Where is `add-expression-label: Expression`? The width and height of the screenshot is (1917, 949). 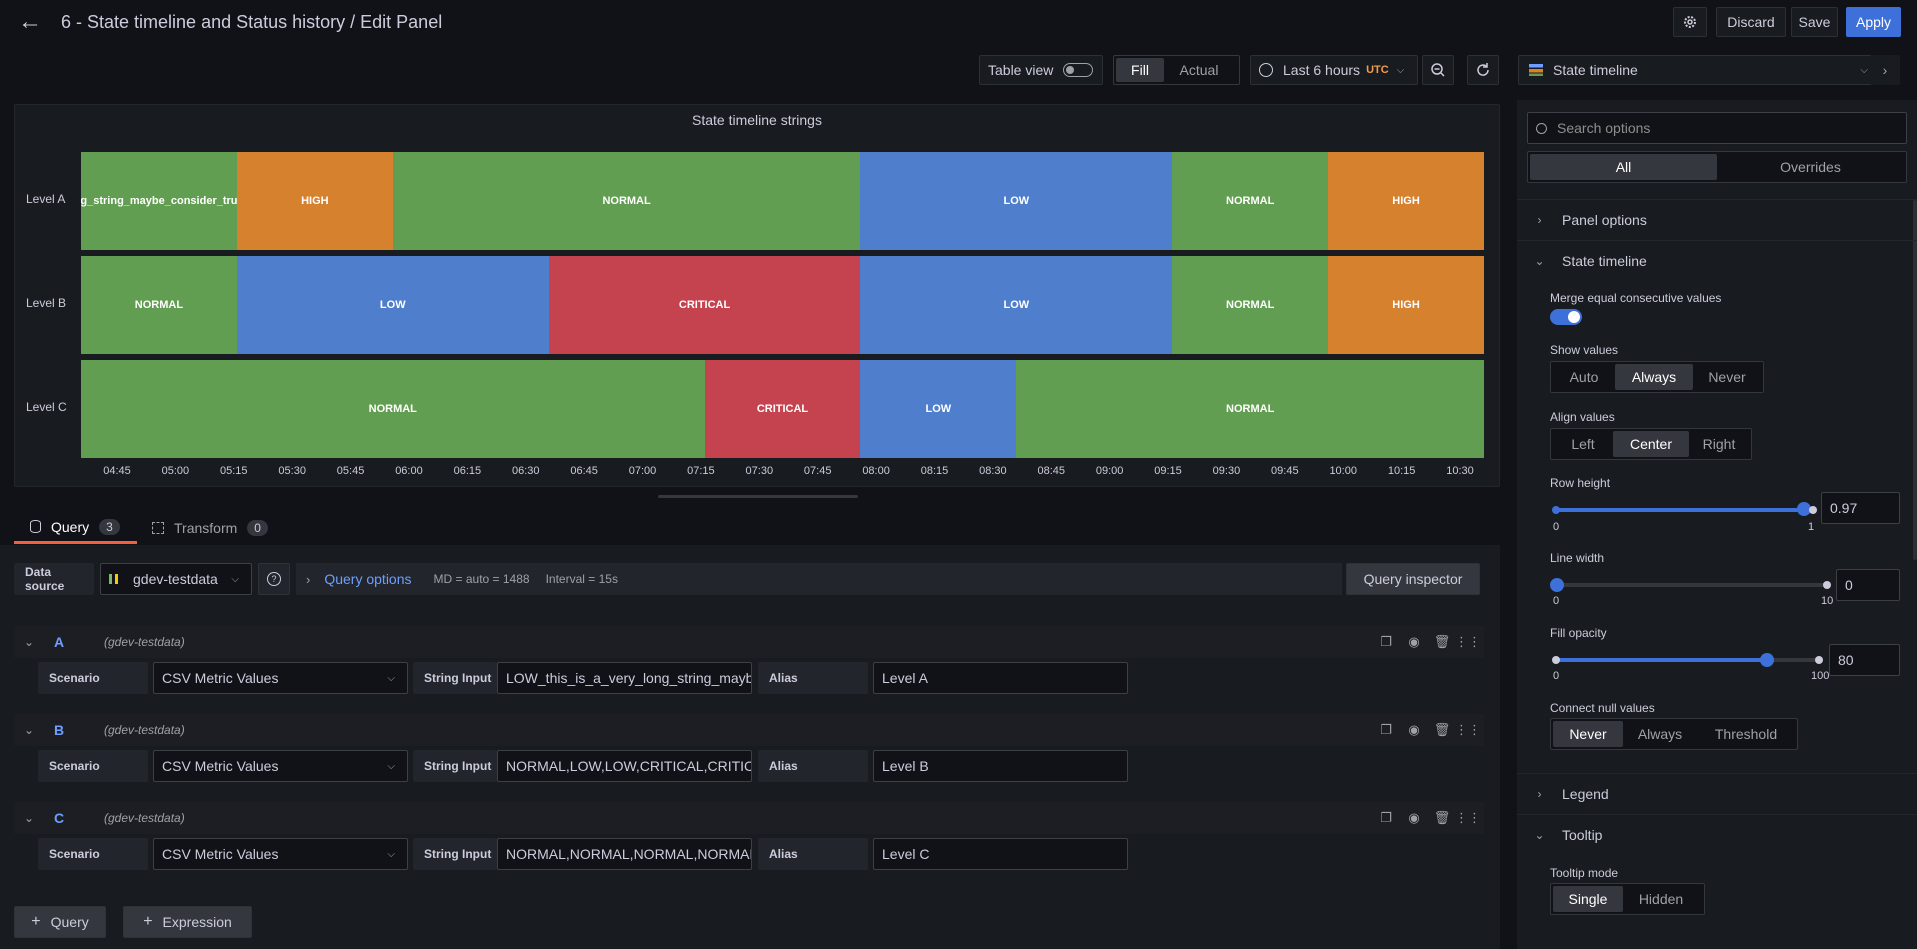
add-expression-label: Expression is located at coordinates (197, 922).